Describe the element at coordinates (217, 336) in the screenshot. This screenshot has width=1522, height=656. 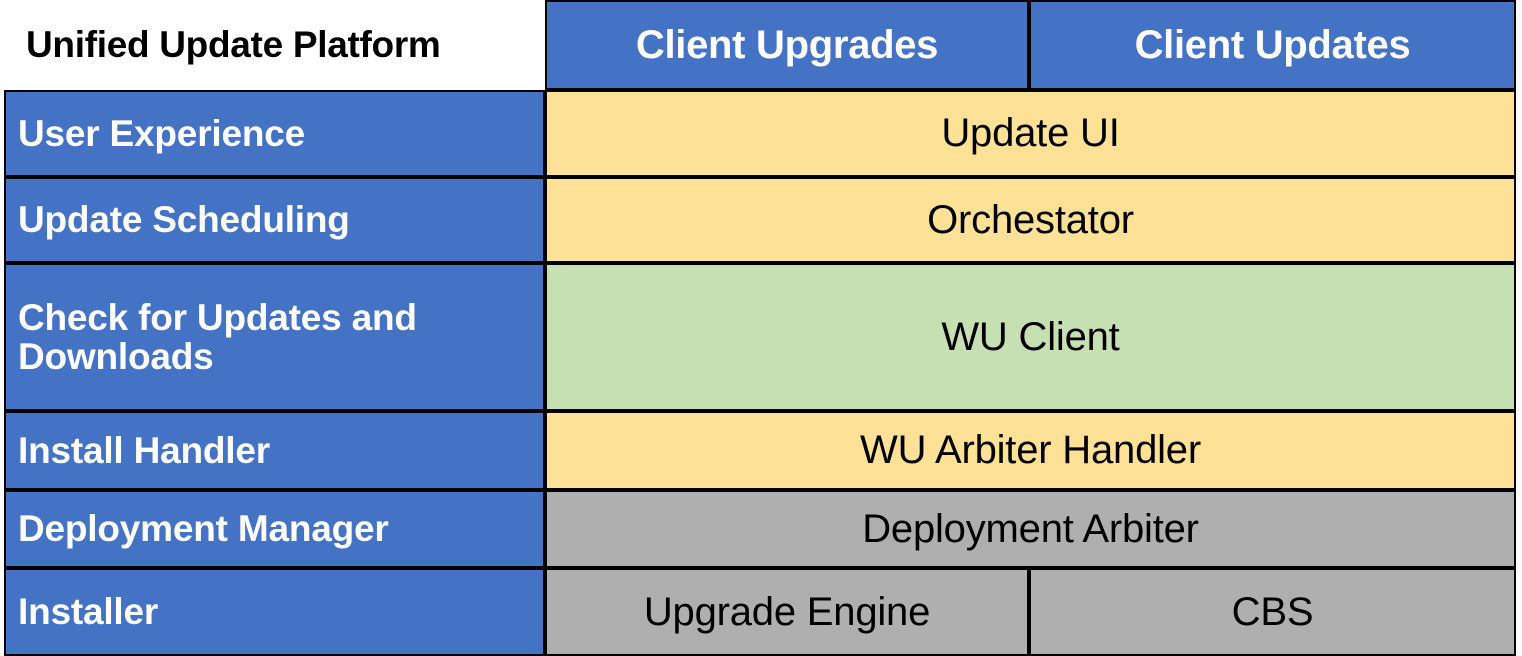
I see `row-header-label: Check for Updates and Downloads` at that location.